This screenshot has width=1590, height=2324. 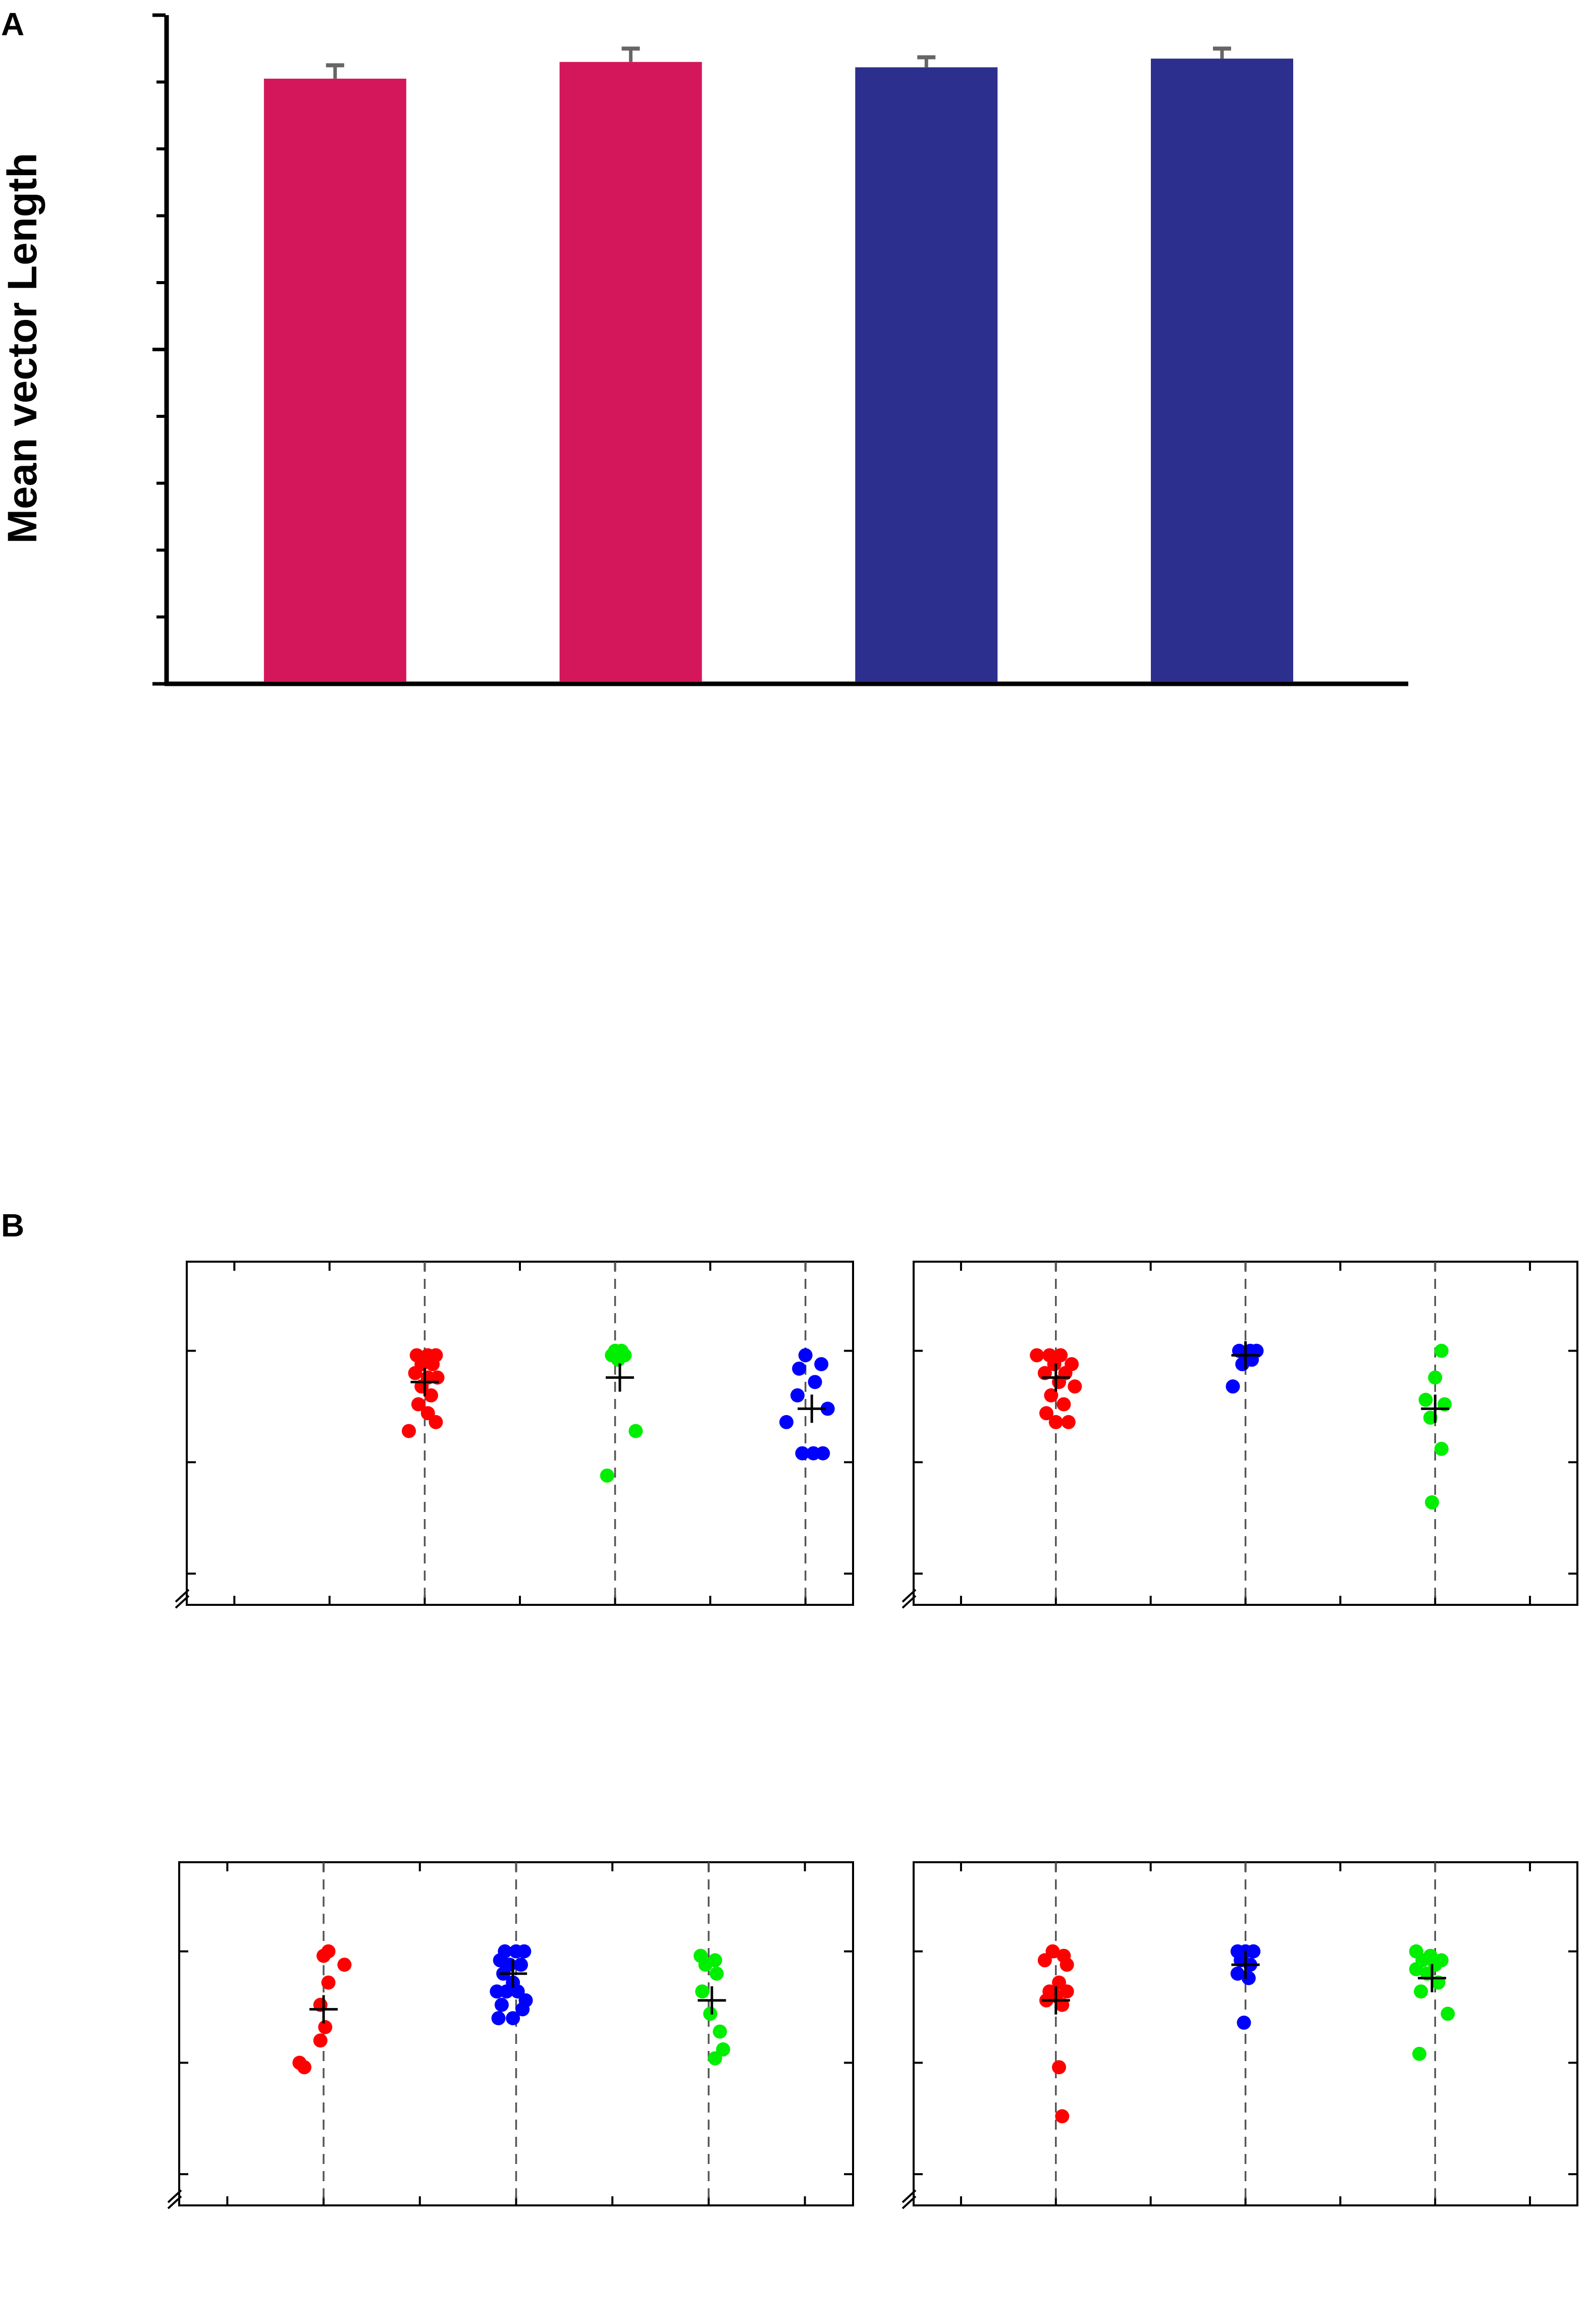 I want to click on panel-b-label: B, so click(x=12, y=1225).